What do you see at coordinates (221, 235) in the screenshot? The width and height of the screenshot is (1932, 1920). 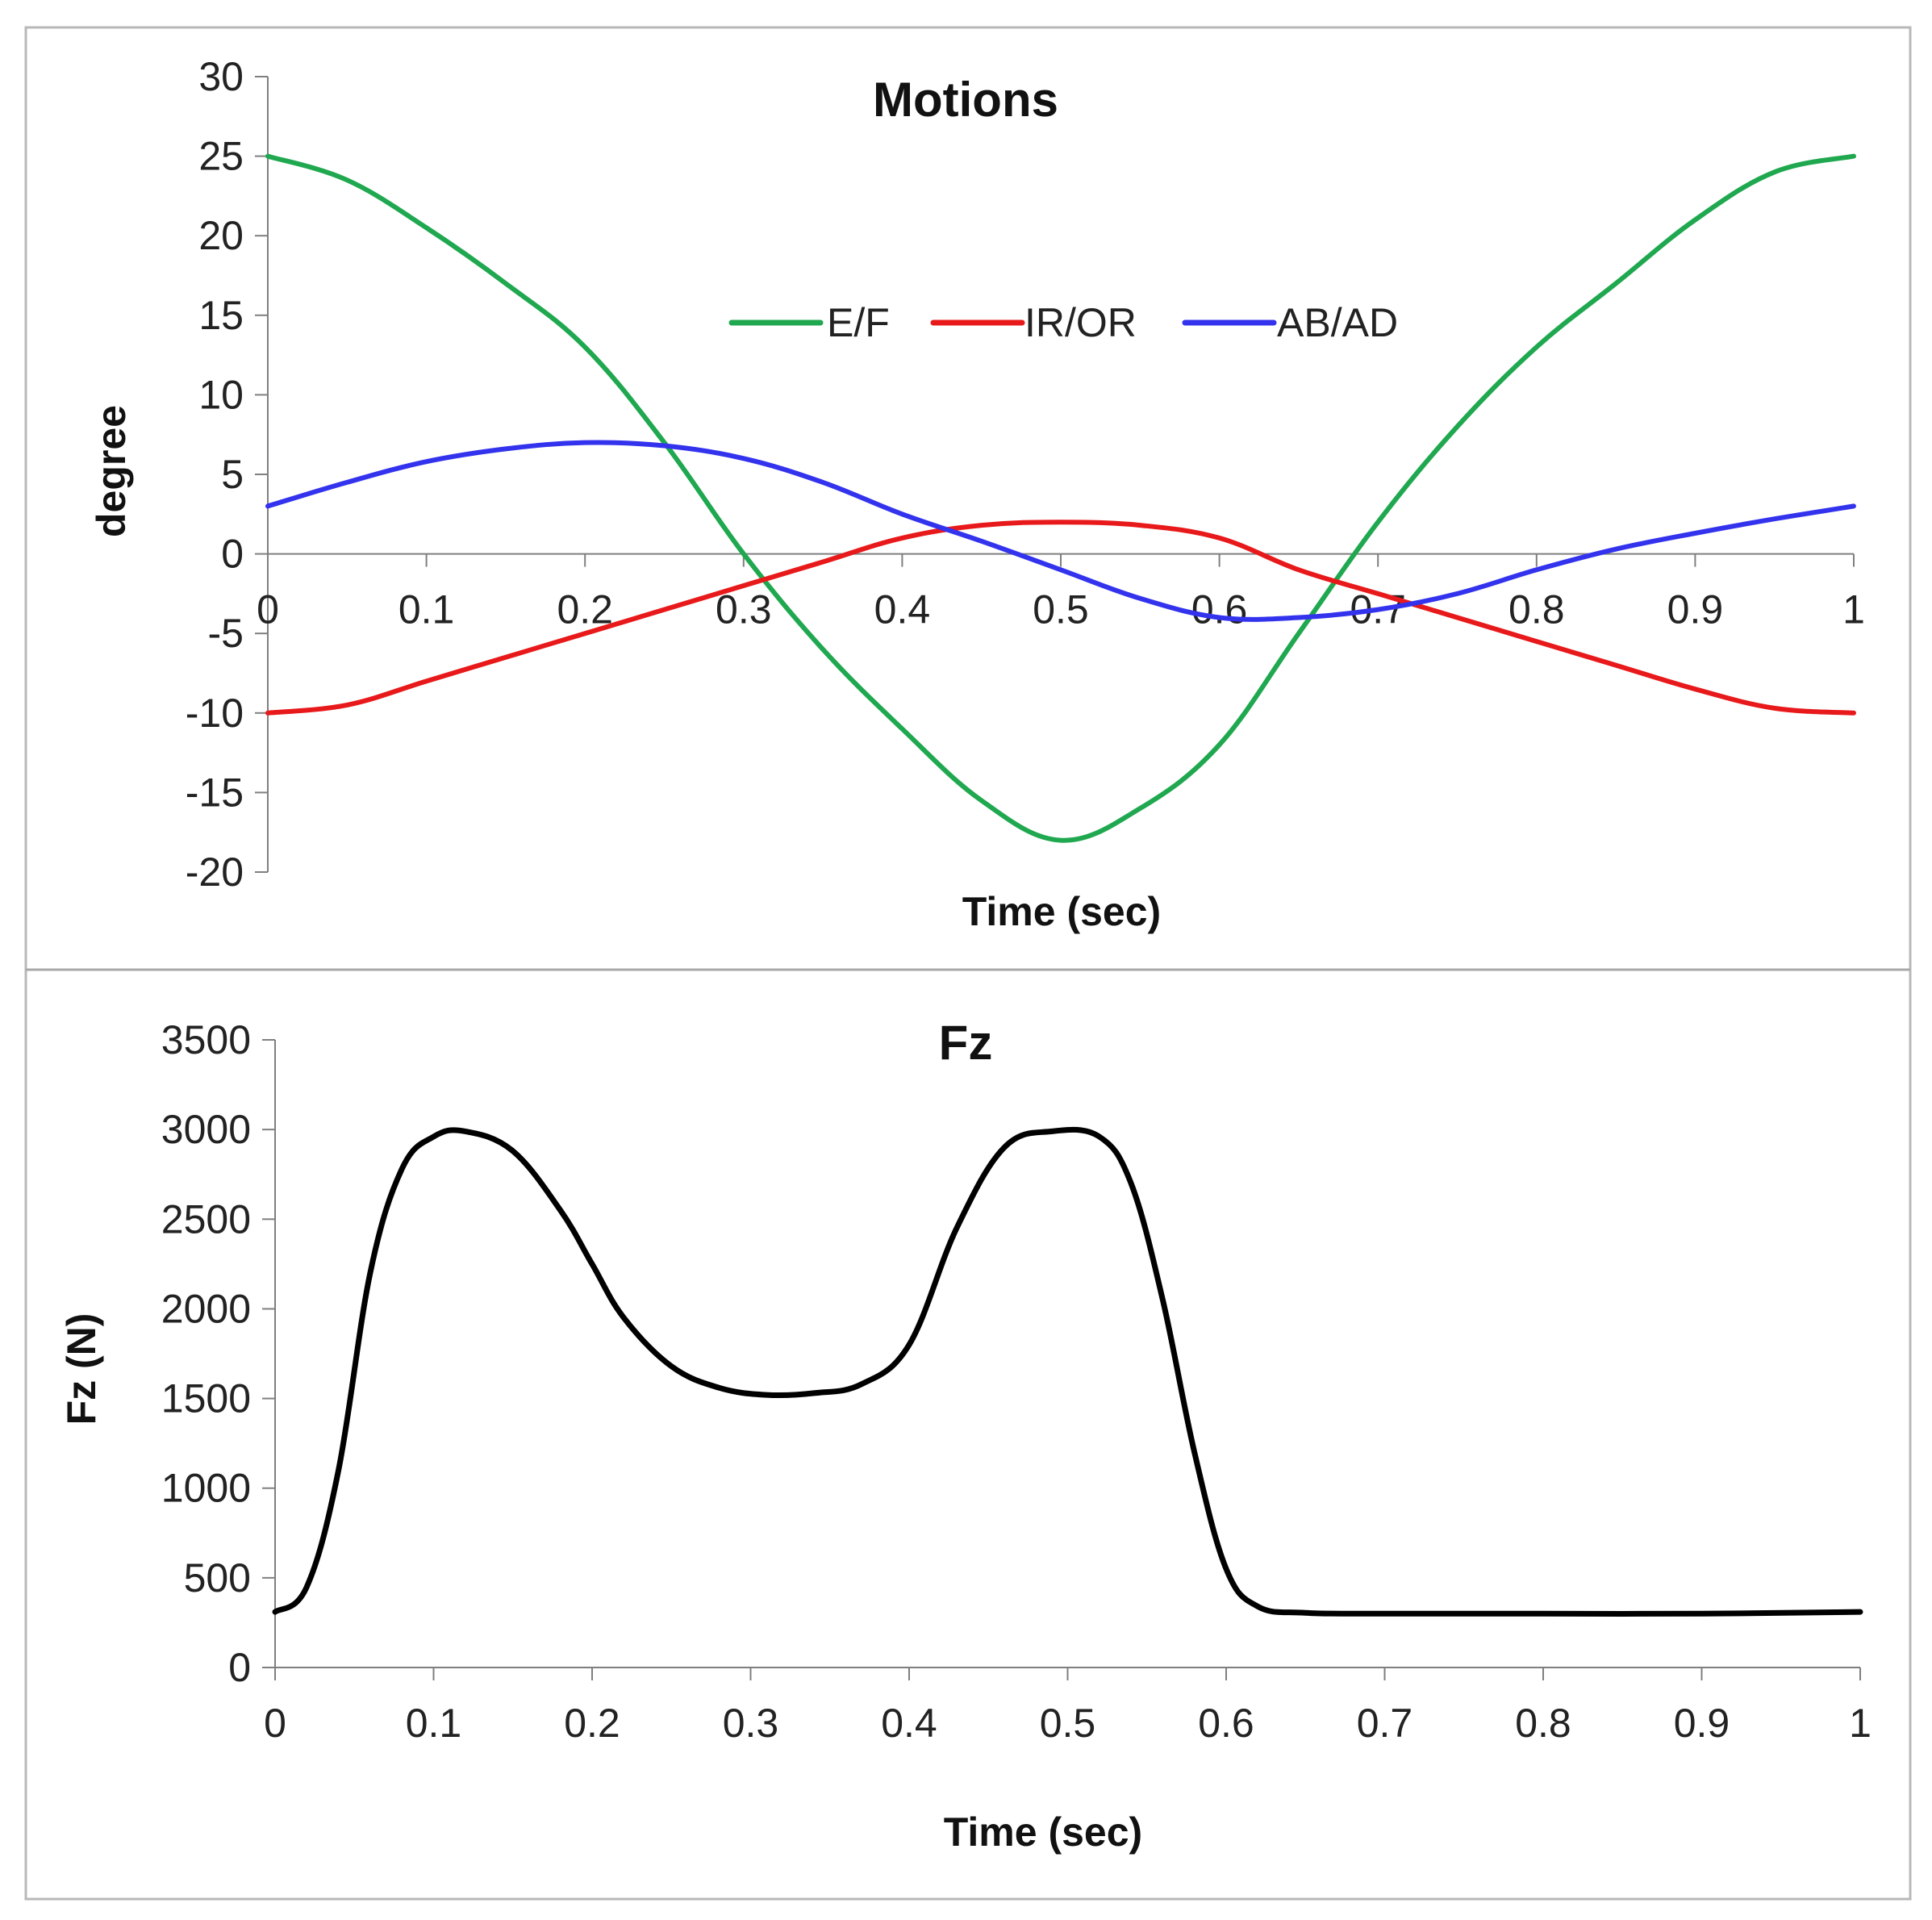 I see `motions-y-tick-label: 20` at bounding box center [221, 235].